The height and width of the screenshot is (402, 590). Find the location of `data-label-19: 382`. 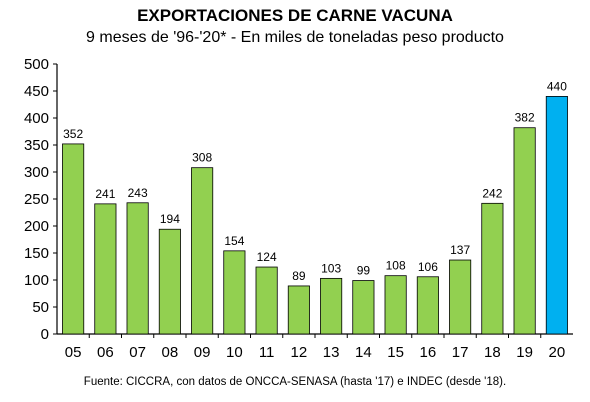

data-label-19: 382 is located at coordinates (525, 118).